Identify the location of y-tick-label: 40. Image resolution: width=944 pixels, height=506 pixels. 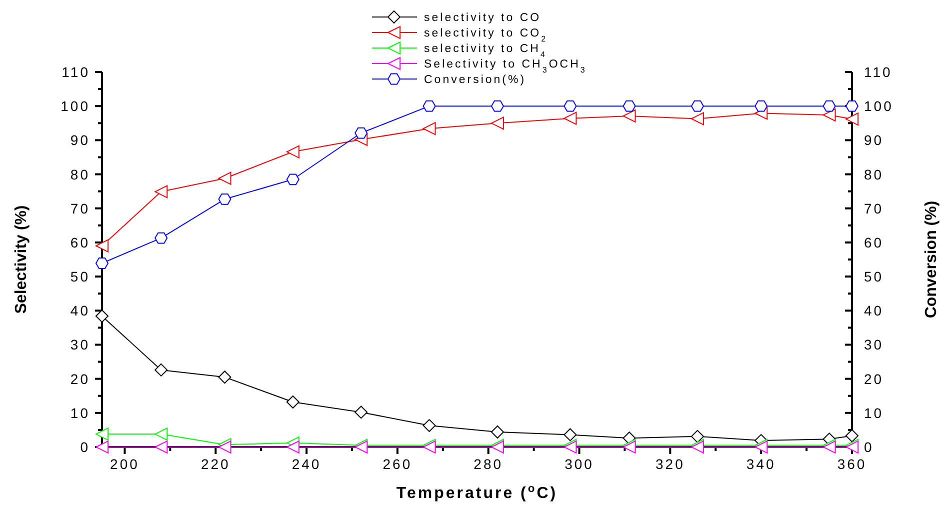
(80, 310).